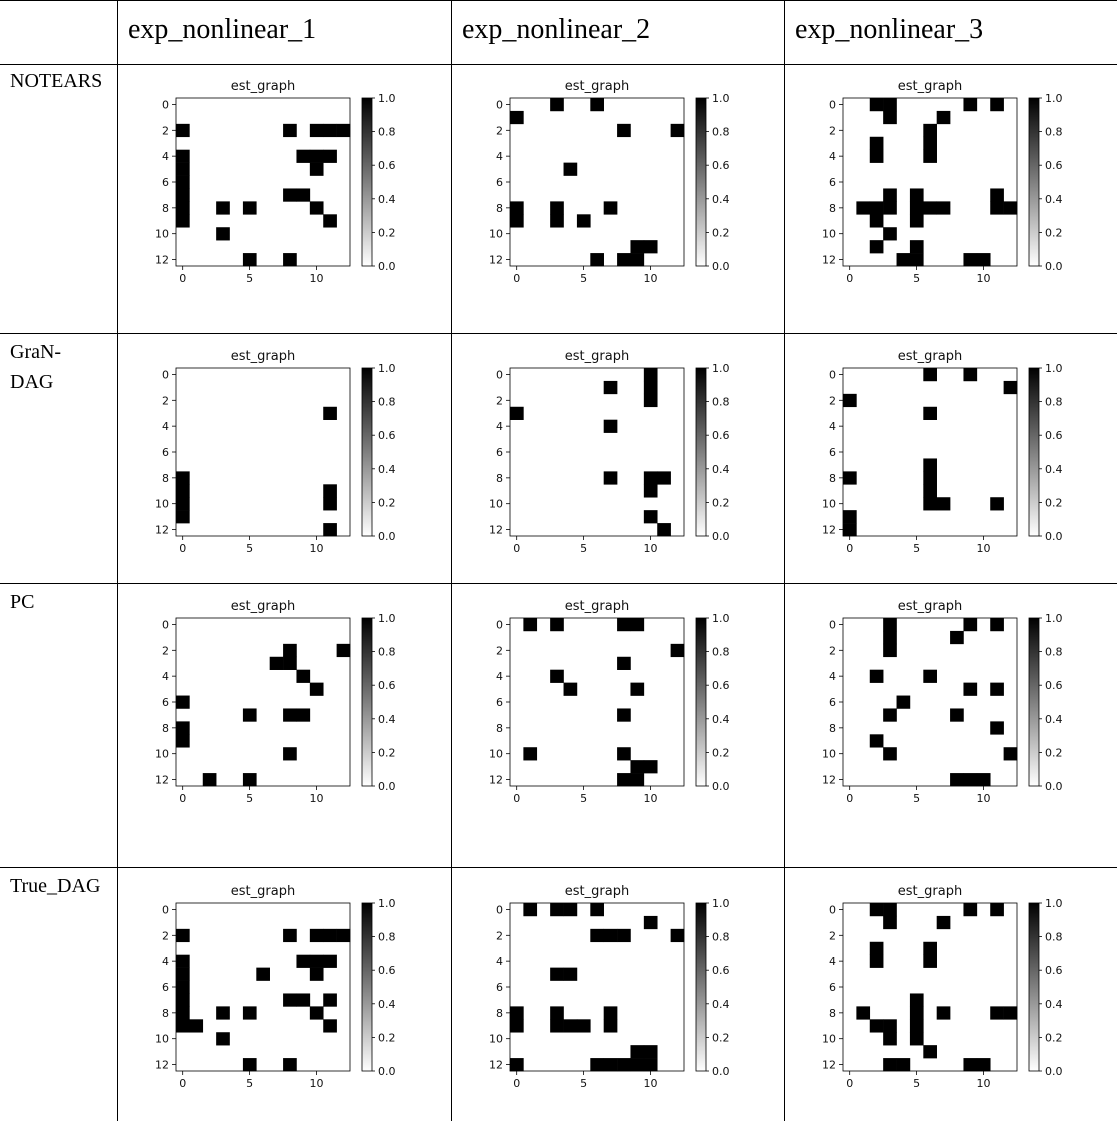  What do you see at coordinates (387, 786) in the screenshot?
I see `colorbar-tick-label: 0.0` at bounding box center [387, 786].